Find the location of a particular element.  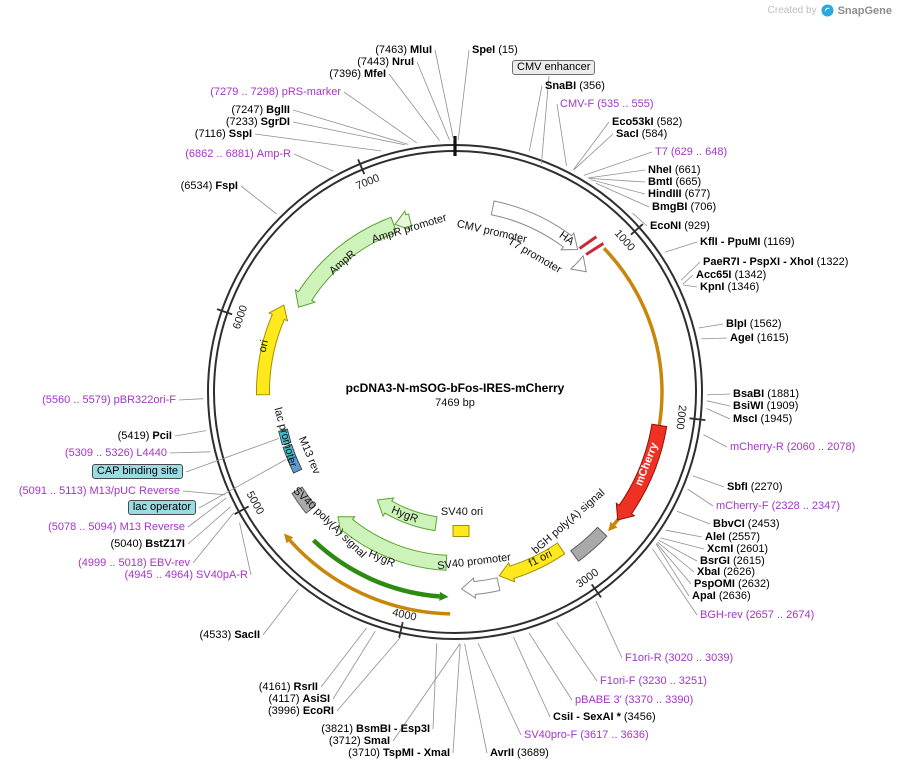

feature-cap-site-box is located at coordinates (285, 437).